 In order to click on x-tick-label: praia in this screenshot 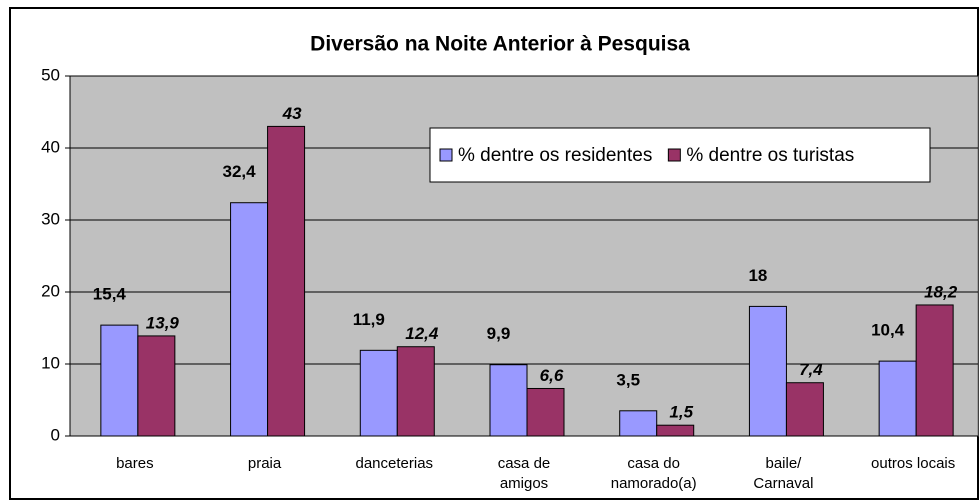, I will do `click(264, 463)`.